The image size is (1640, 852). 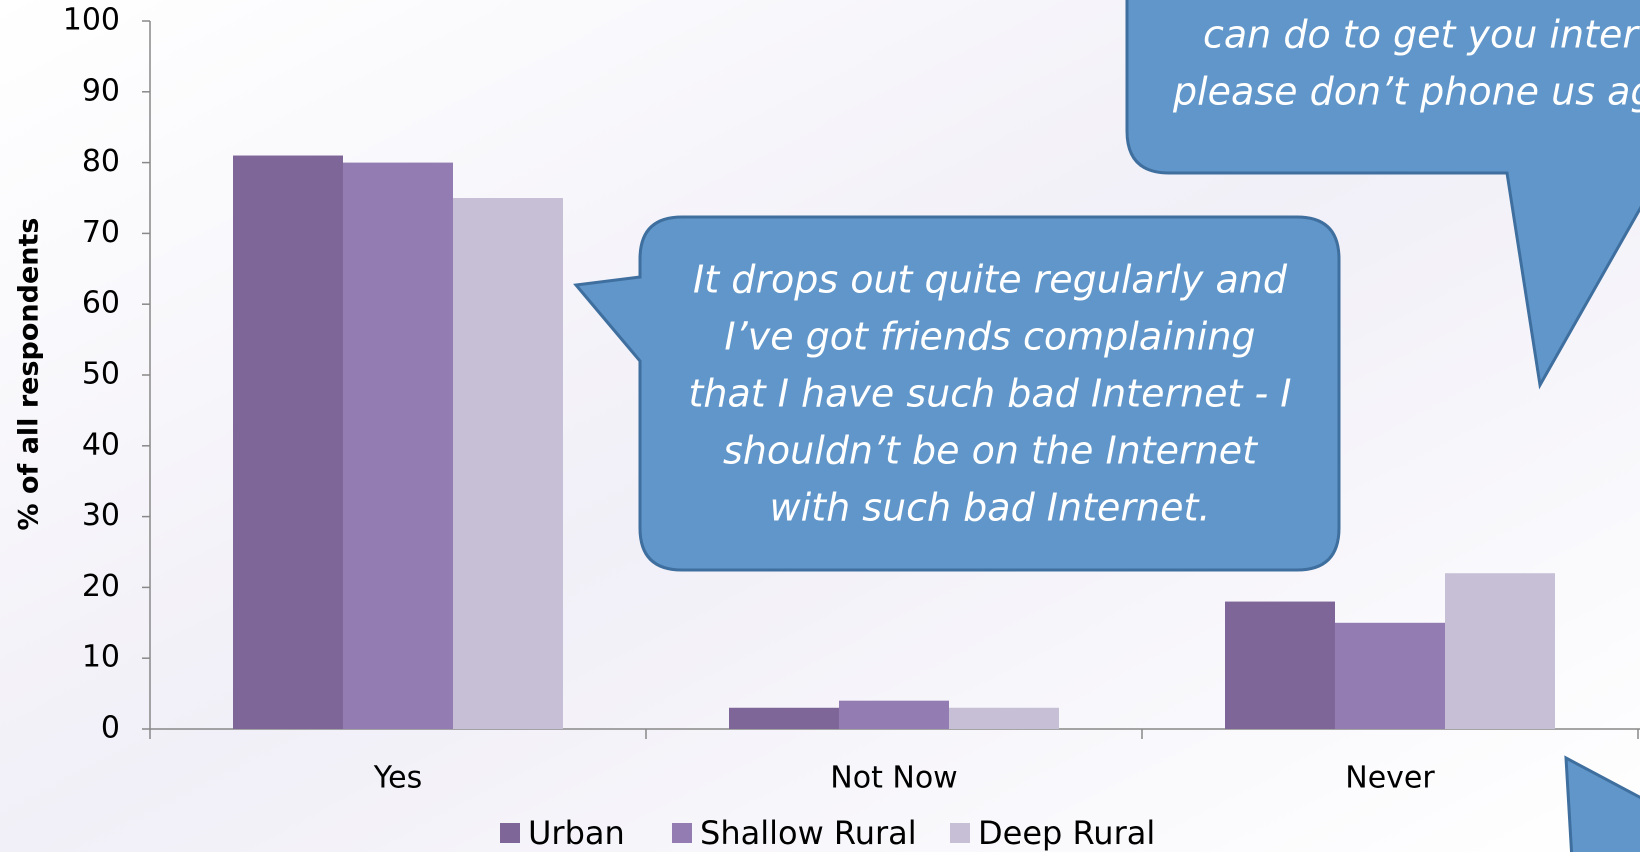 What do you see at coordinates (101, 444) in the screenshot?
I see `y-tick-label: 40` at bounding box center [101, 444].